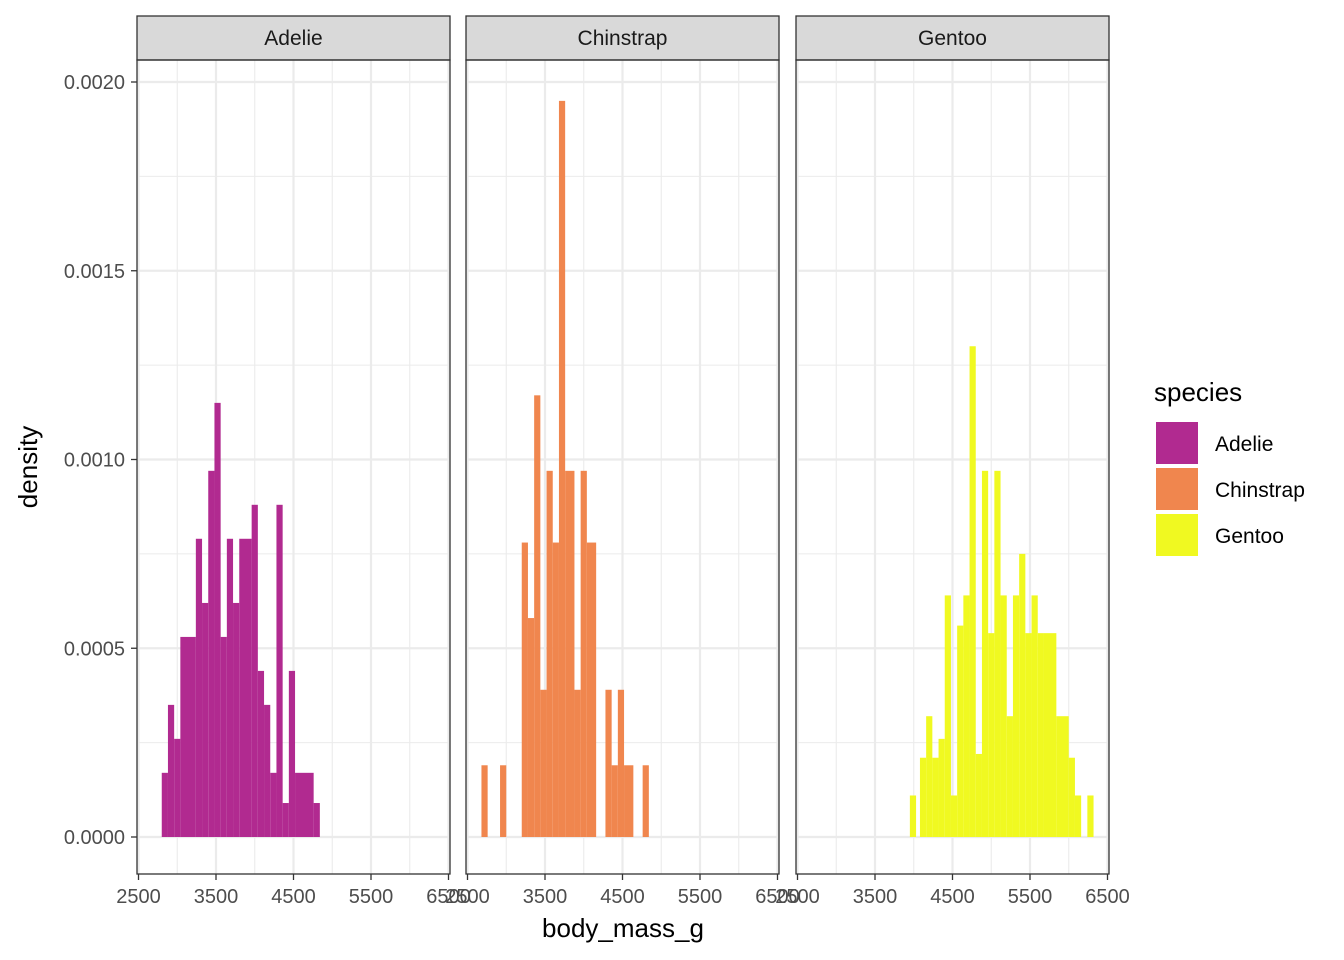  What do you see at coordinates (1198, 392) in the screenshot?
I see `legend-title: species` at bounding box center [1198, 392].